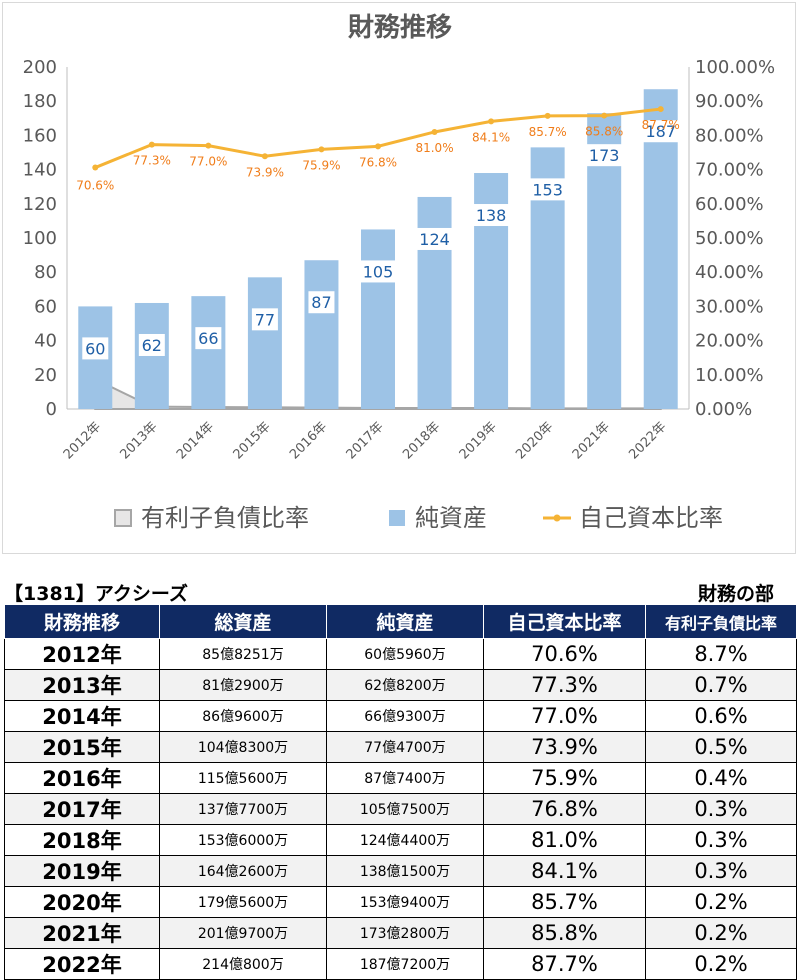 The image size is (800, 980). I want to click on y-right-tick-label: 30.00%, so click(729, 306).